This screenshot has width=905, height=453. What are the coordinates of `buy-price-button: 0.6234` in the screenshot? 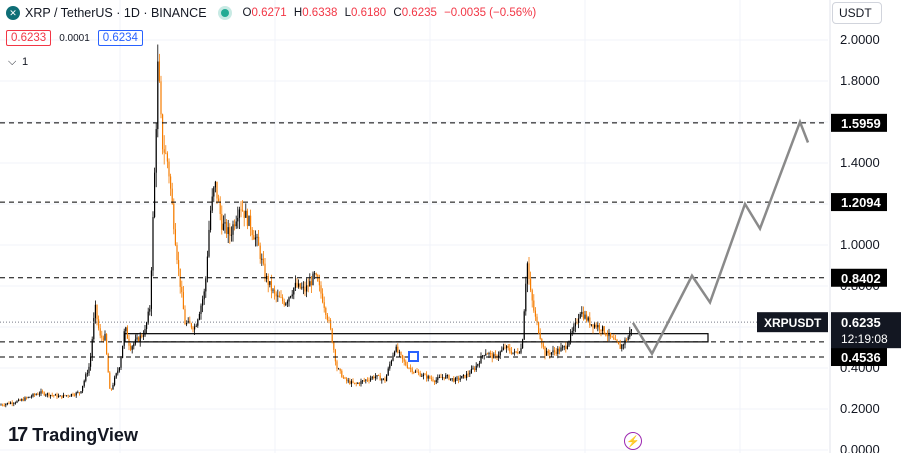 It's located at (120, 38).